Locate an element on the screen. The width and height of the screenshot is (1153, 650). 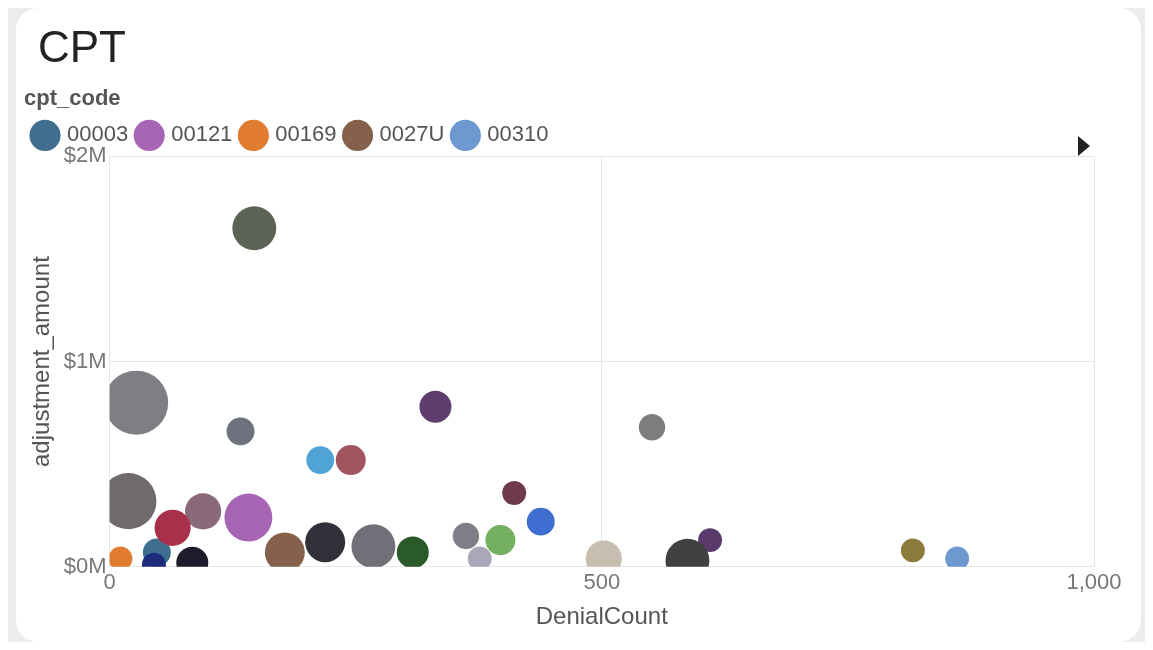
legend-label: 00169 is located at coordinates (306, 134).